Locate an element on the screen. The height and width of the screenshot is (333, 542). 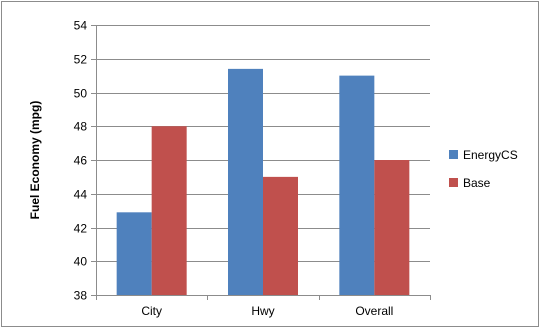
y-tick-label: 54 is located at coordinates (81, 26).